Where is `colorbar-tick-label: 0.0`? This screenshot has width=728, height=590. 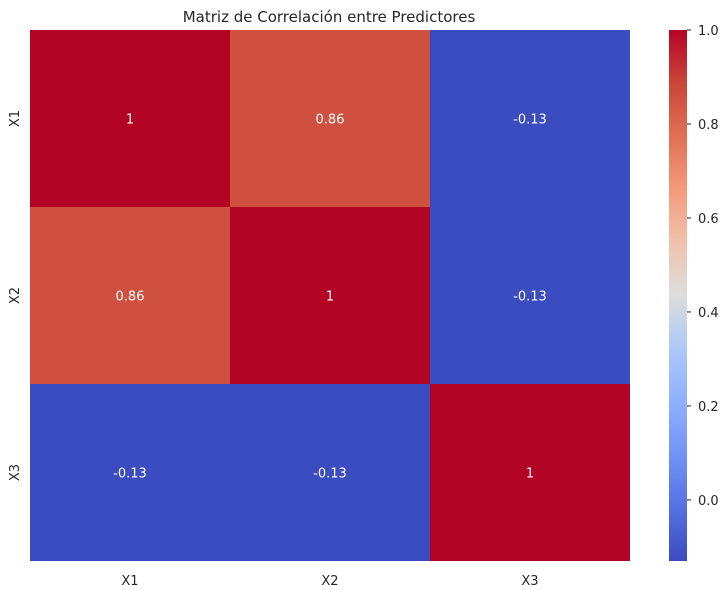
colorbar-tick-label: 0.0 is located at coordinates (708, 501).